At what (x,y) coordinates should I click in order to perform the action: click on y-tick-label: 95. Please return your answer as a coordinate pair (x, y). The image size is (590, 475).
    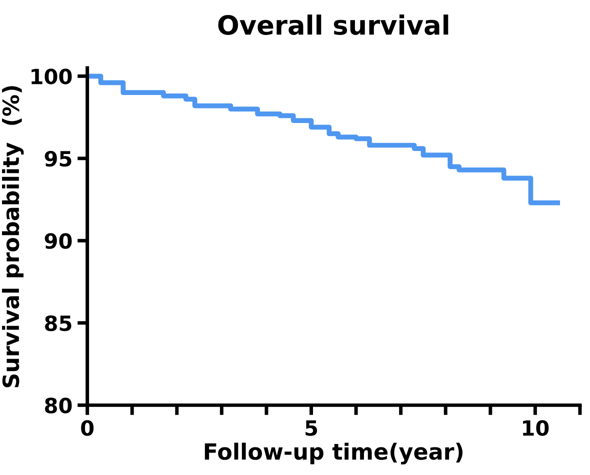
    Looking at the image, I should click on (58, 158).